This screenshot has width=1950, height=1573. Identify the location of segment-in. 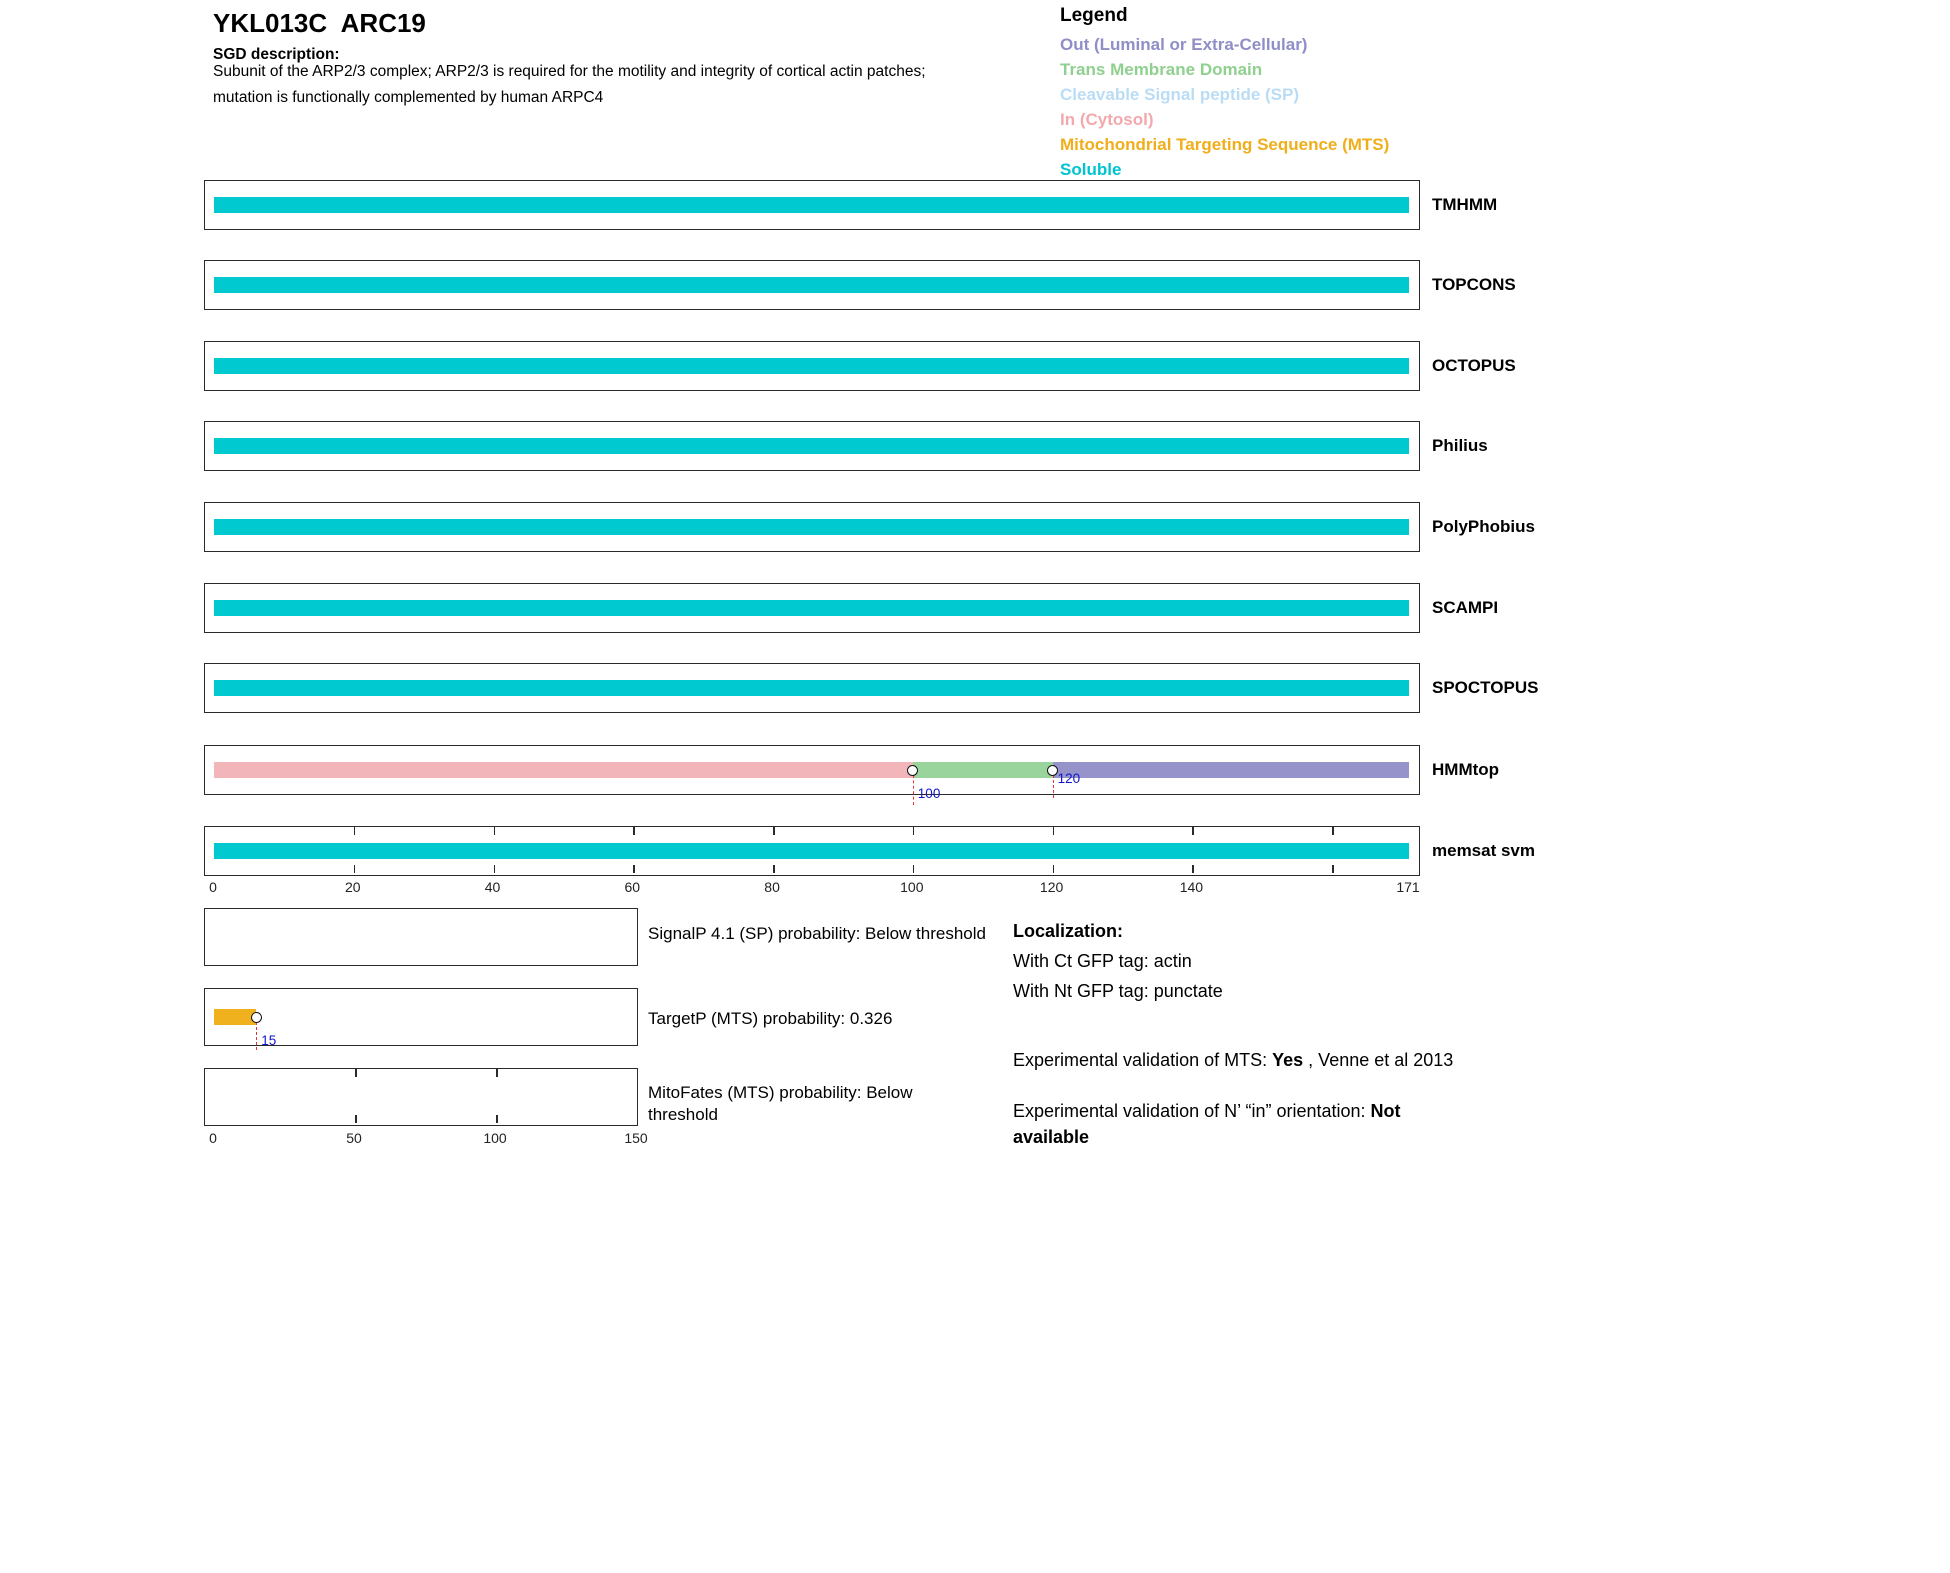
(563, 770).